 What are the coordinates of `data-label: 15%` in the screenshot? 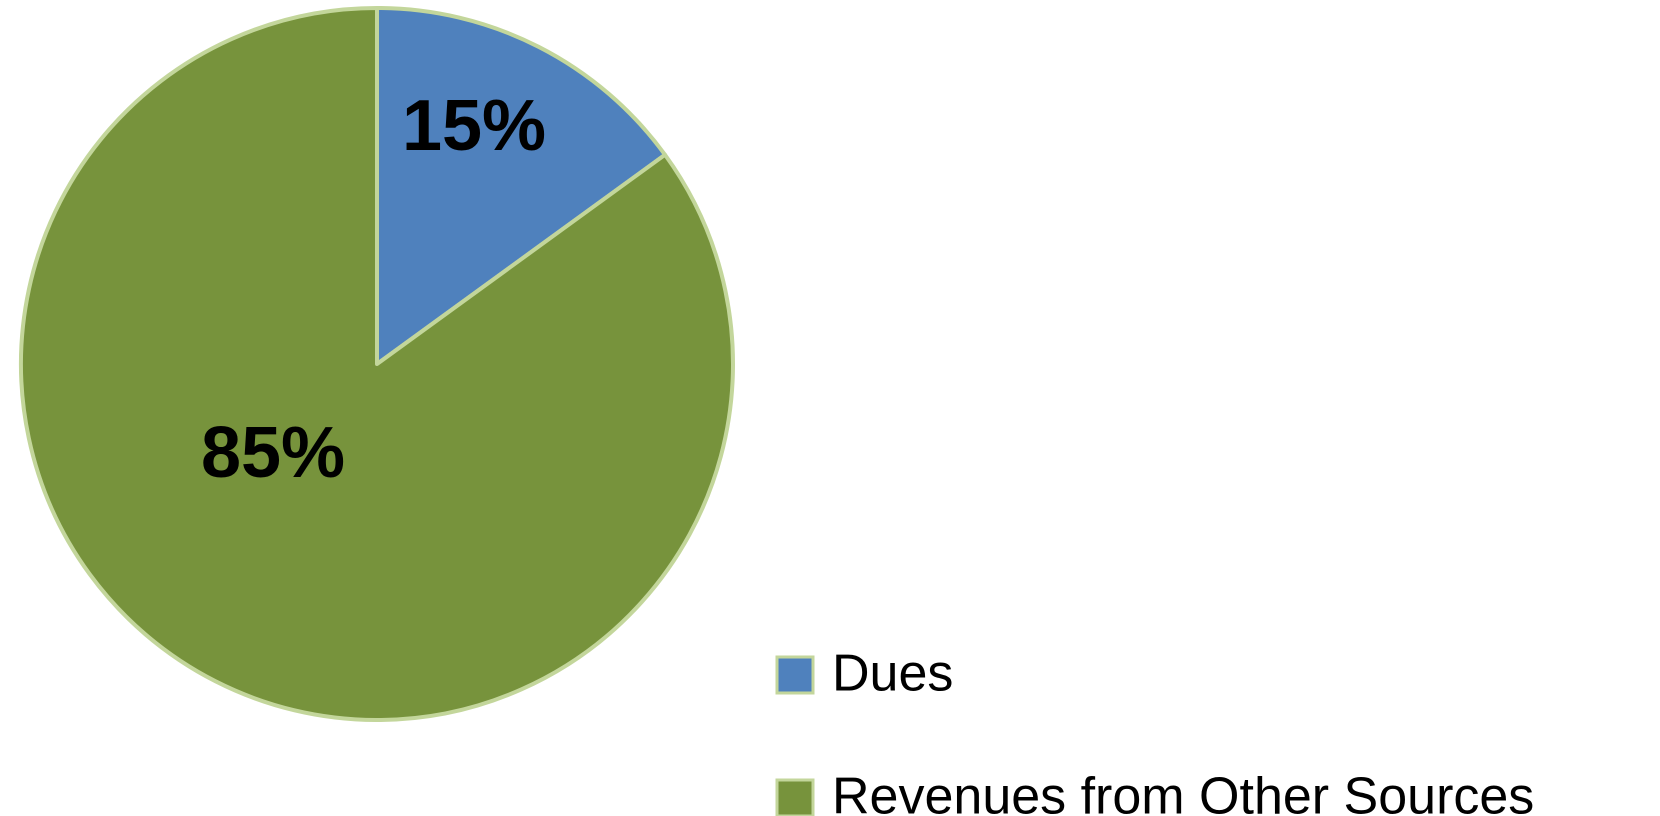 It's located at (474, 126).